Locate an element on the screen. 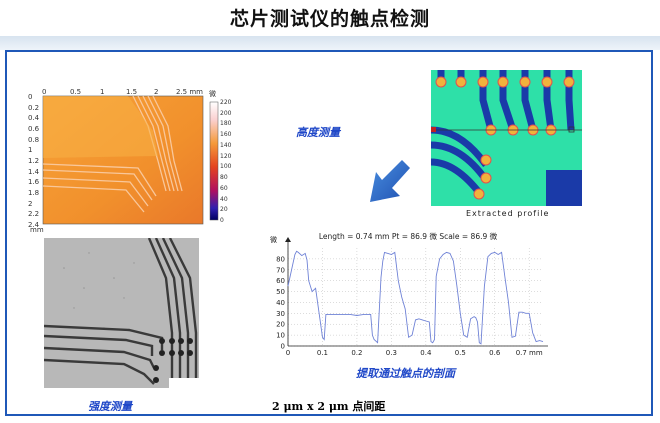 Image resolution: width=660 pixels, height=423 pixels. spacing-note: 2 μm x 2 μm 点间距 is located at coordinates (329, 406).